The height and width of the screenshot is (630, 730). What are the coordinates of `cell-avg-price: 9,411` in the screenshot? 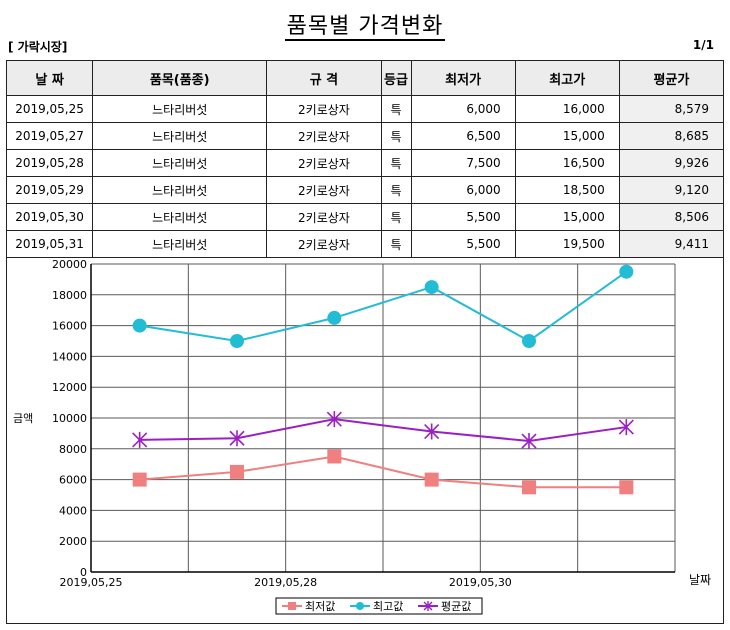 It's located at (671, 244).